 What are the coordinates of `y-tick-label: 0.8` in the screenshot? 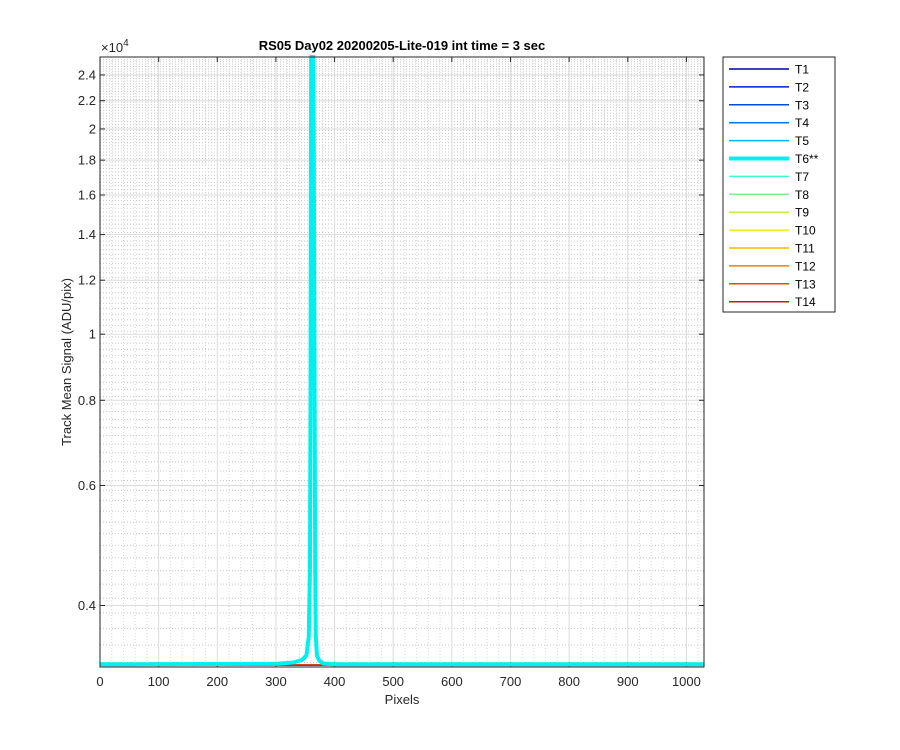 It's located at (87, 400).